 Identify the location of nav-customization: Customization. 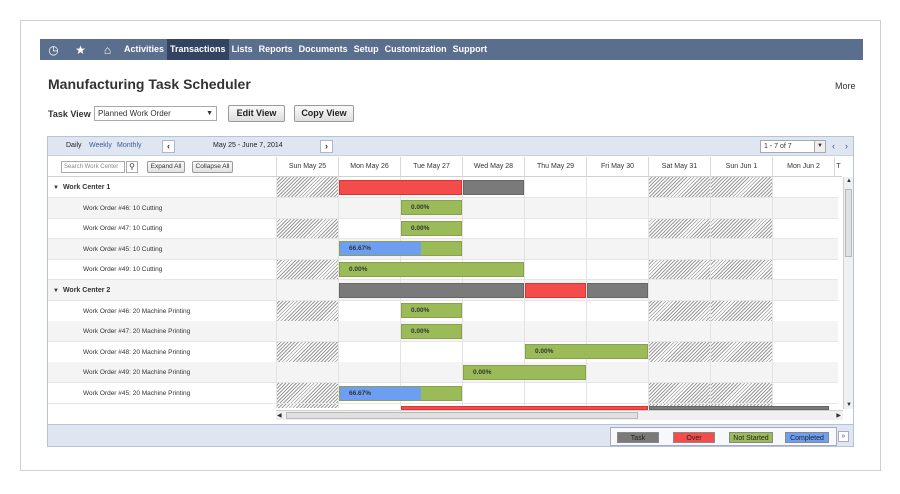
(415, 49).